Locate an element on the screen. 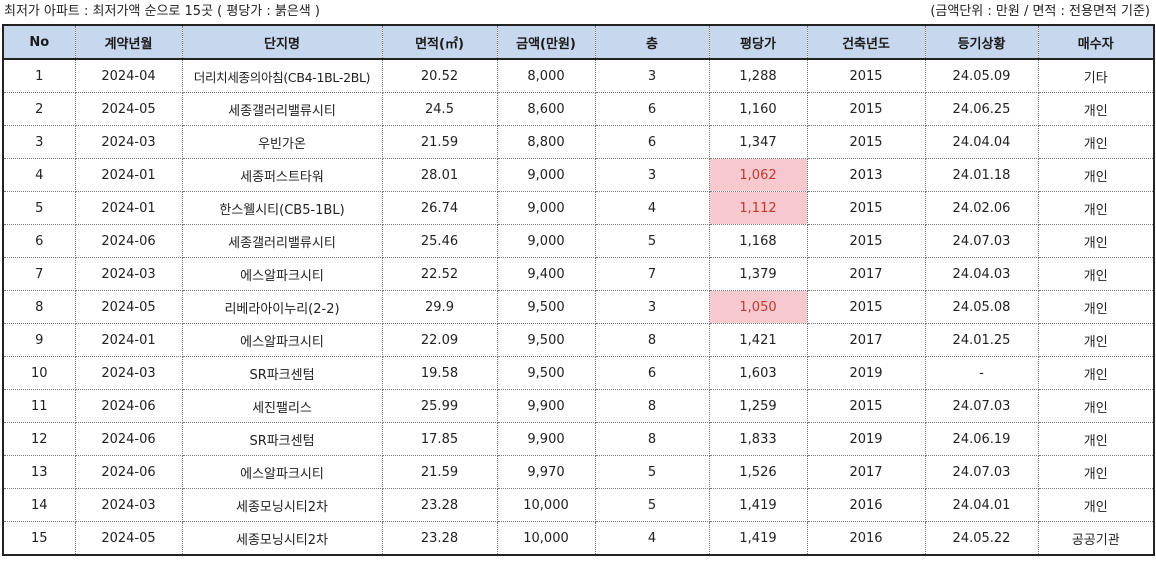 Image resolution: width=1156 pixels, height=570 pixels. cell-registration: 24.04.04 is located at coordinates (981, 142).